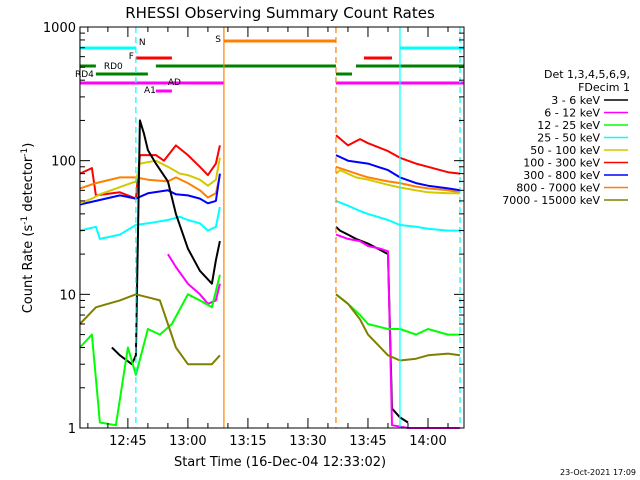 The height and width of the screenshot is (480, 640). Describe the element at coordinates (271, 66) in the screenshot. I see `flag-bars` at that location.